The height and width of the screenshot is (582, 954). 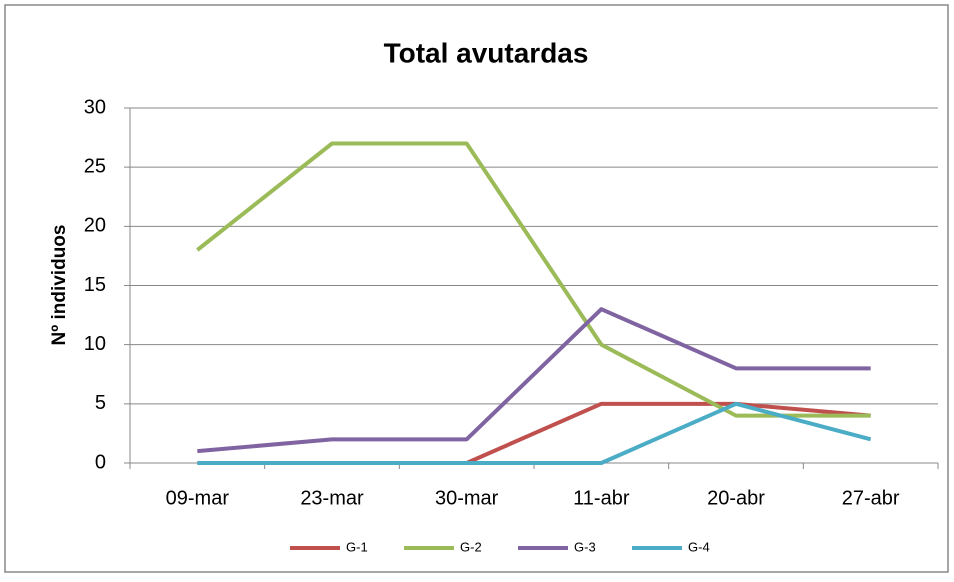 What do you see at coordinates (601, 498) in the screenshot?
I see `x-tick-label: 11-abr` at bounding box center [601, 498].